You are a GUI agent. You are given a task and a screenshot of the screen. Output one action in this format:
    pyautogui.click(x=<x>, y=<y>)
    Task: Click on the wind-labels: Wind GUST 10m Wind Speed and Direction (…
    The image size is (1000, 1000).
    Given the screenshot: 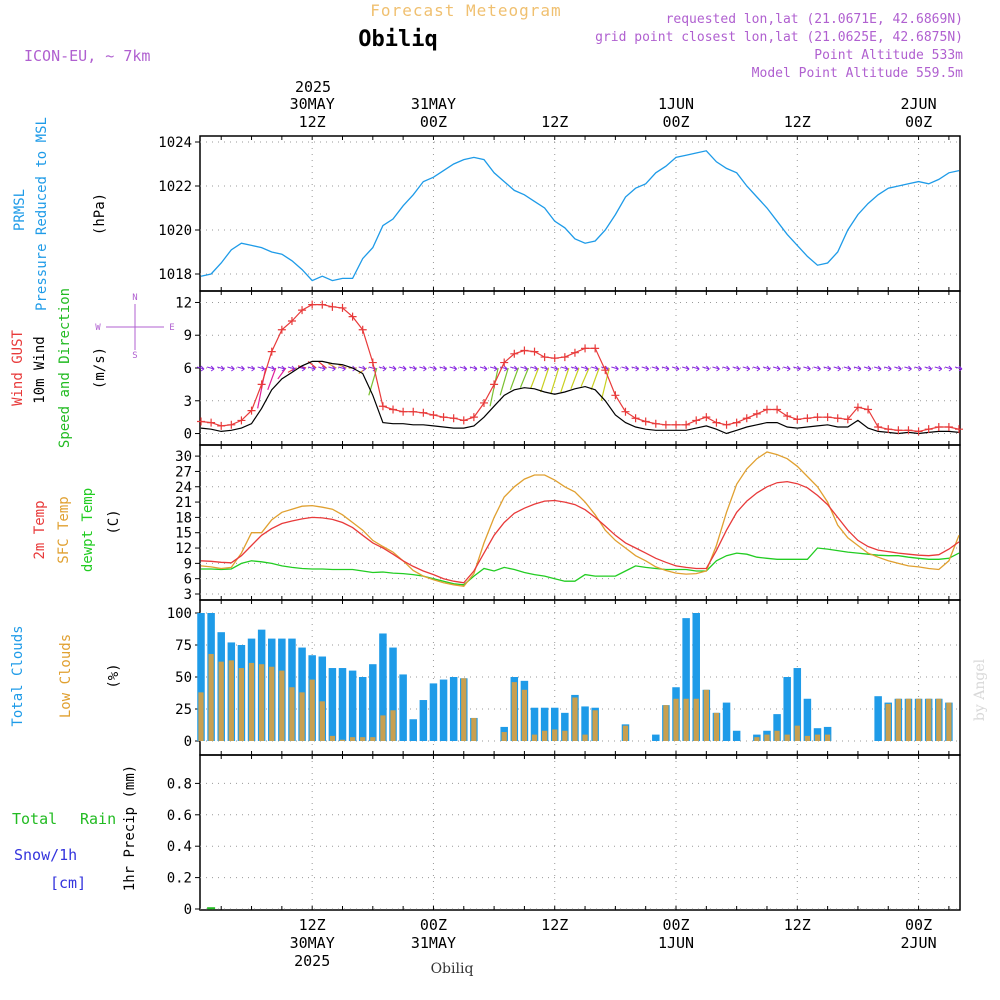 What is the action you would take?
    pyautogui.click(x=92, y=368)
    